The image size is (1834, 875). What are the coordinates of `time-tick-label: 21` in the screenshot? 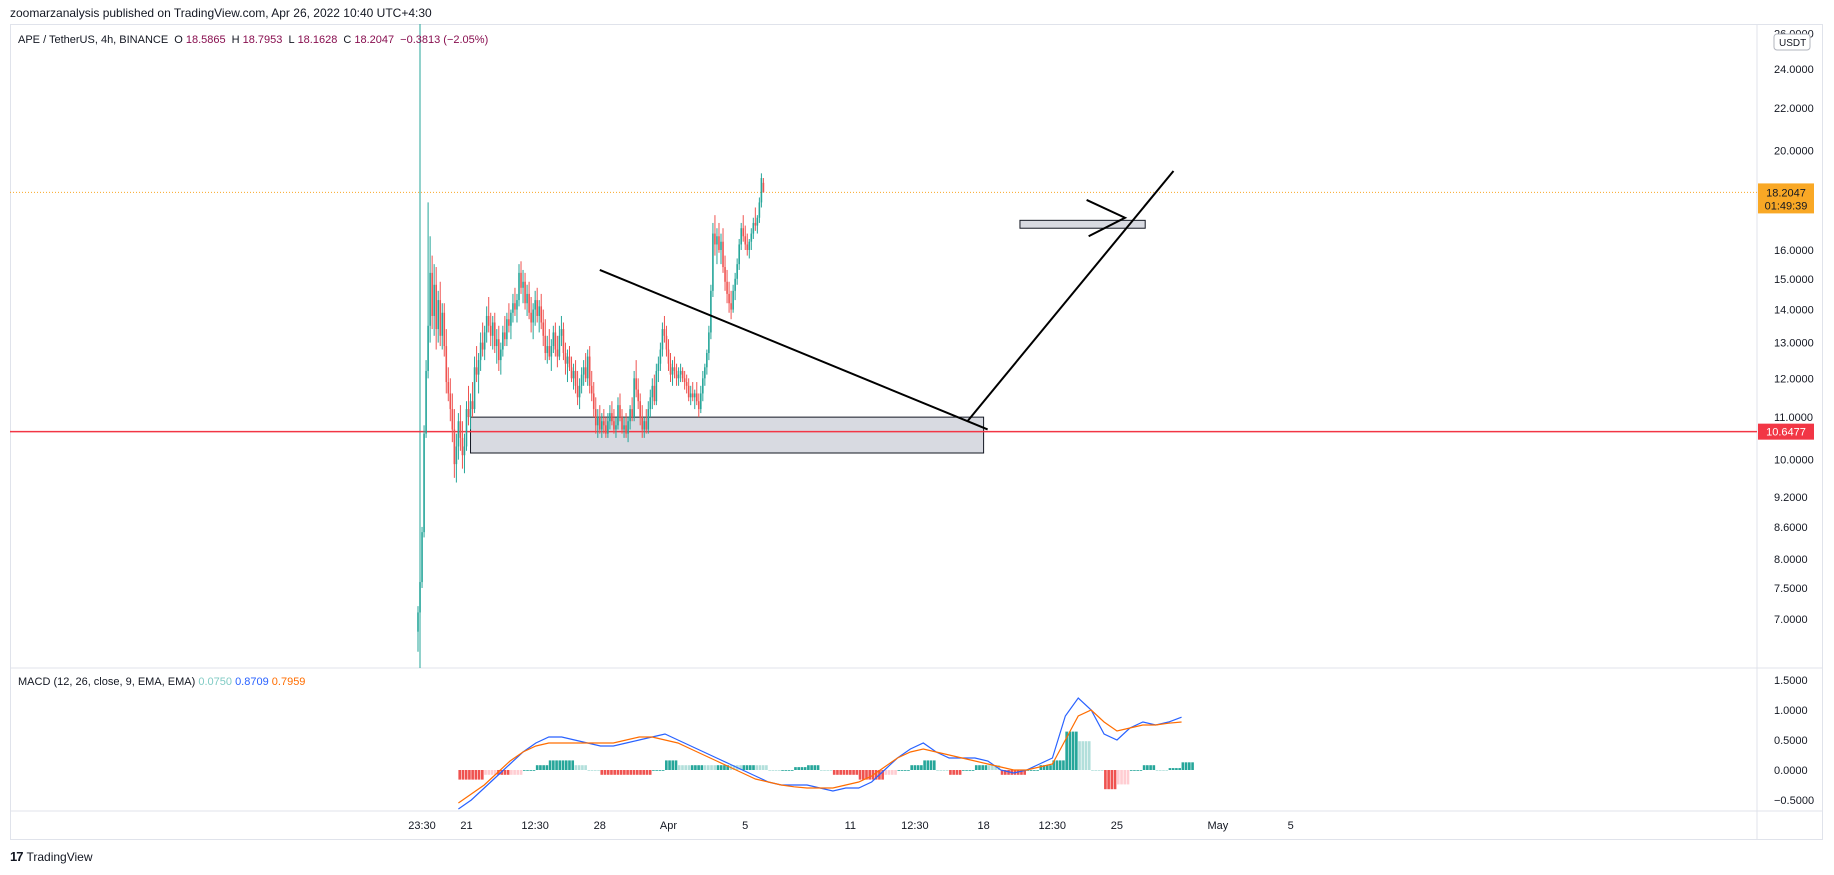 It's located at (466, 826).